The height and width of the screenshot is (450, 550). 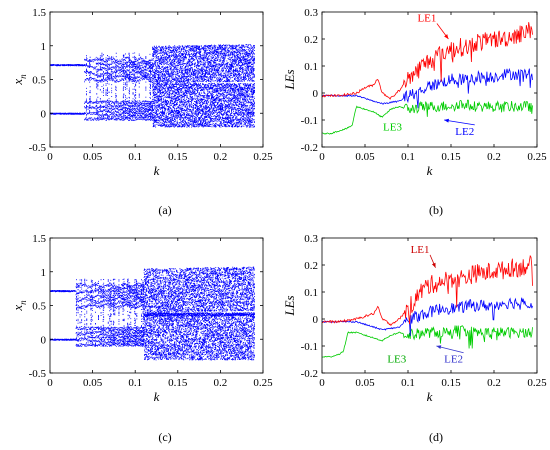 I want to click on panel-label-b: (b), so click(x=436, y=210).